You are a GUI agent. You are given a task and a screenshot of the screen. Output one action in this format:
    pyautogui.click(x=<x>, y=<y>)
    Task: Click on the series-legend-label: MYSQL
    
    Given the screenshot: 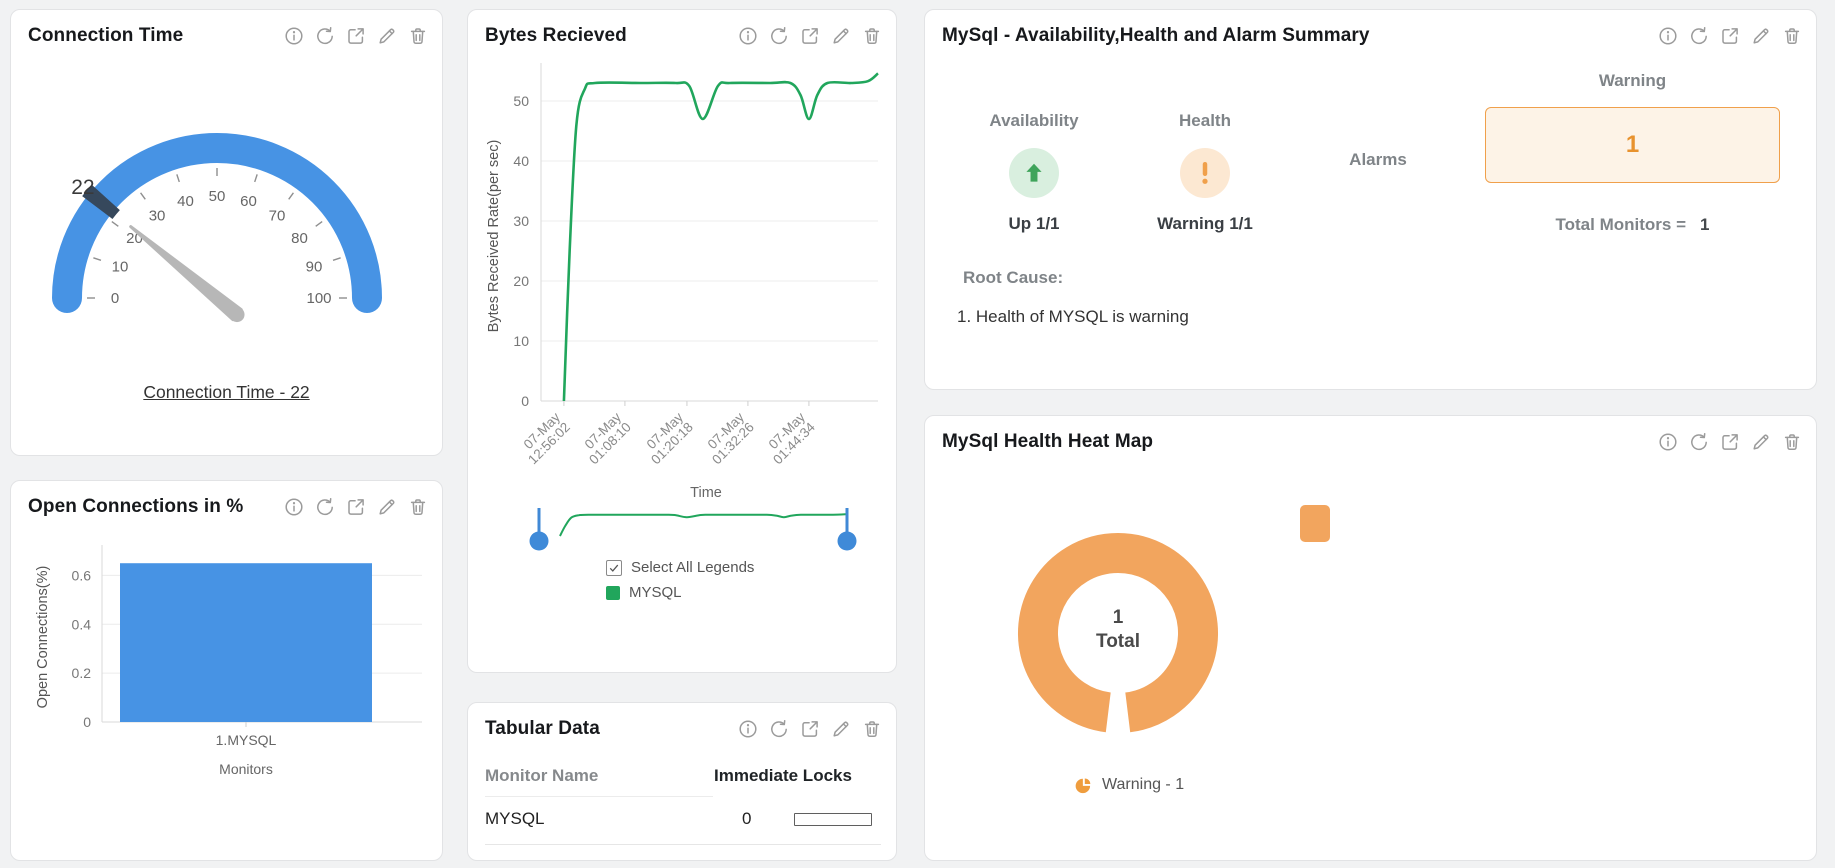 What is the action you would take?
    pyautogui.click(x=655, y=592)
    